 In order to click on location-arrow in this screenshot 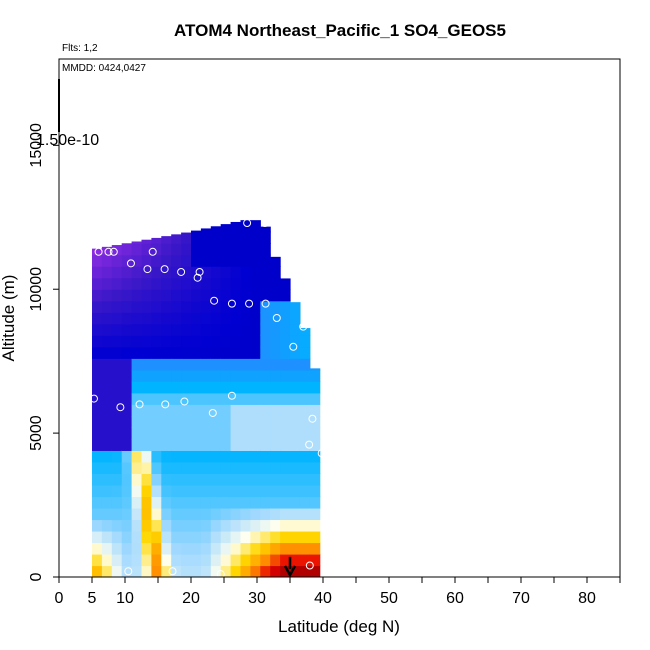, I will do `click(290, 567)`.